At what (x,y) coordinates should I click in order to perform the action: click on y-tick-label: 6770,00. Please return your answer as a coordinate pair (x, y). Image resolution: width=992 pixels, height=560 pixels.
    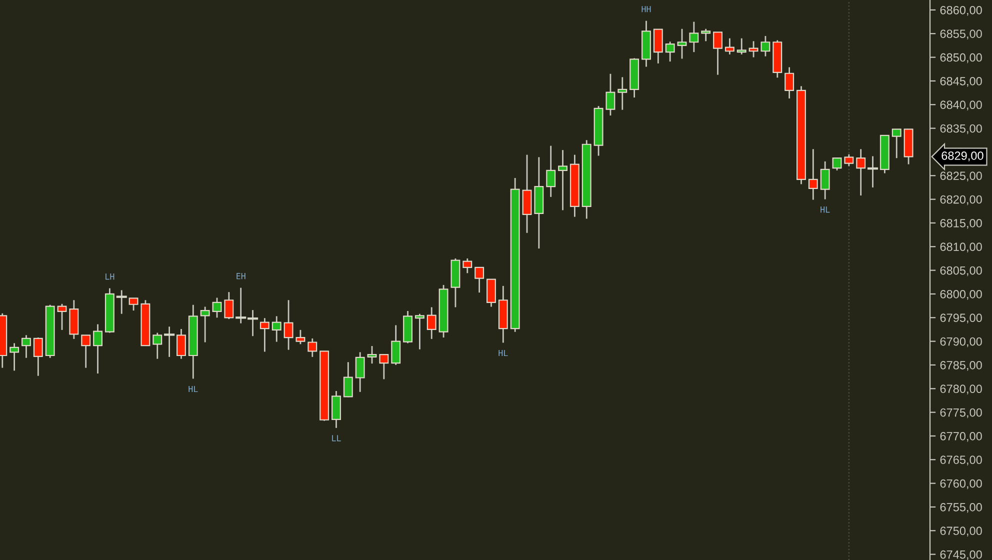
    Looking at the image, I should click on (961, 437).